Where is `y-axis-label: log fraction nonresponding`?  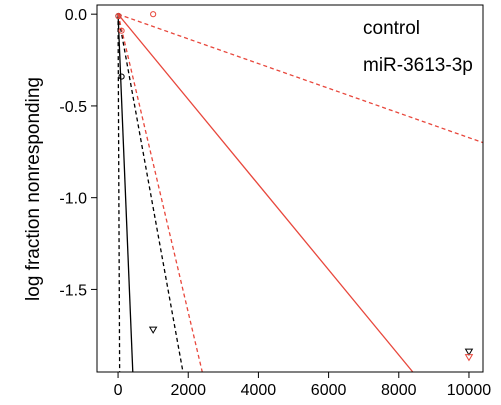 y-axis-label: log fraction nonresponding is located at coordinates (33, 189).